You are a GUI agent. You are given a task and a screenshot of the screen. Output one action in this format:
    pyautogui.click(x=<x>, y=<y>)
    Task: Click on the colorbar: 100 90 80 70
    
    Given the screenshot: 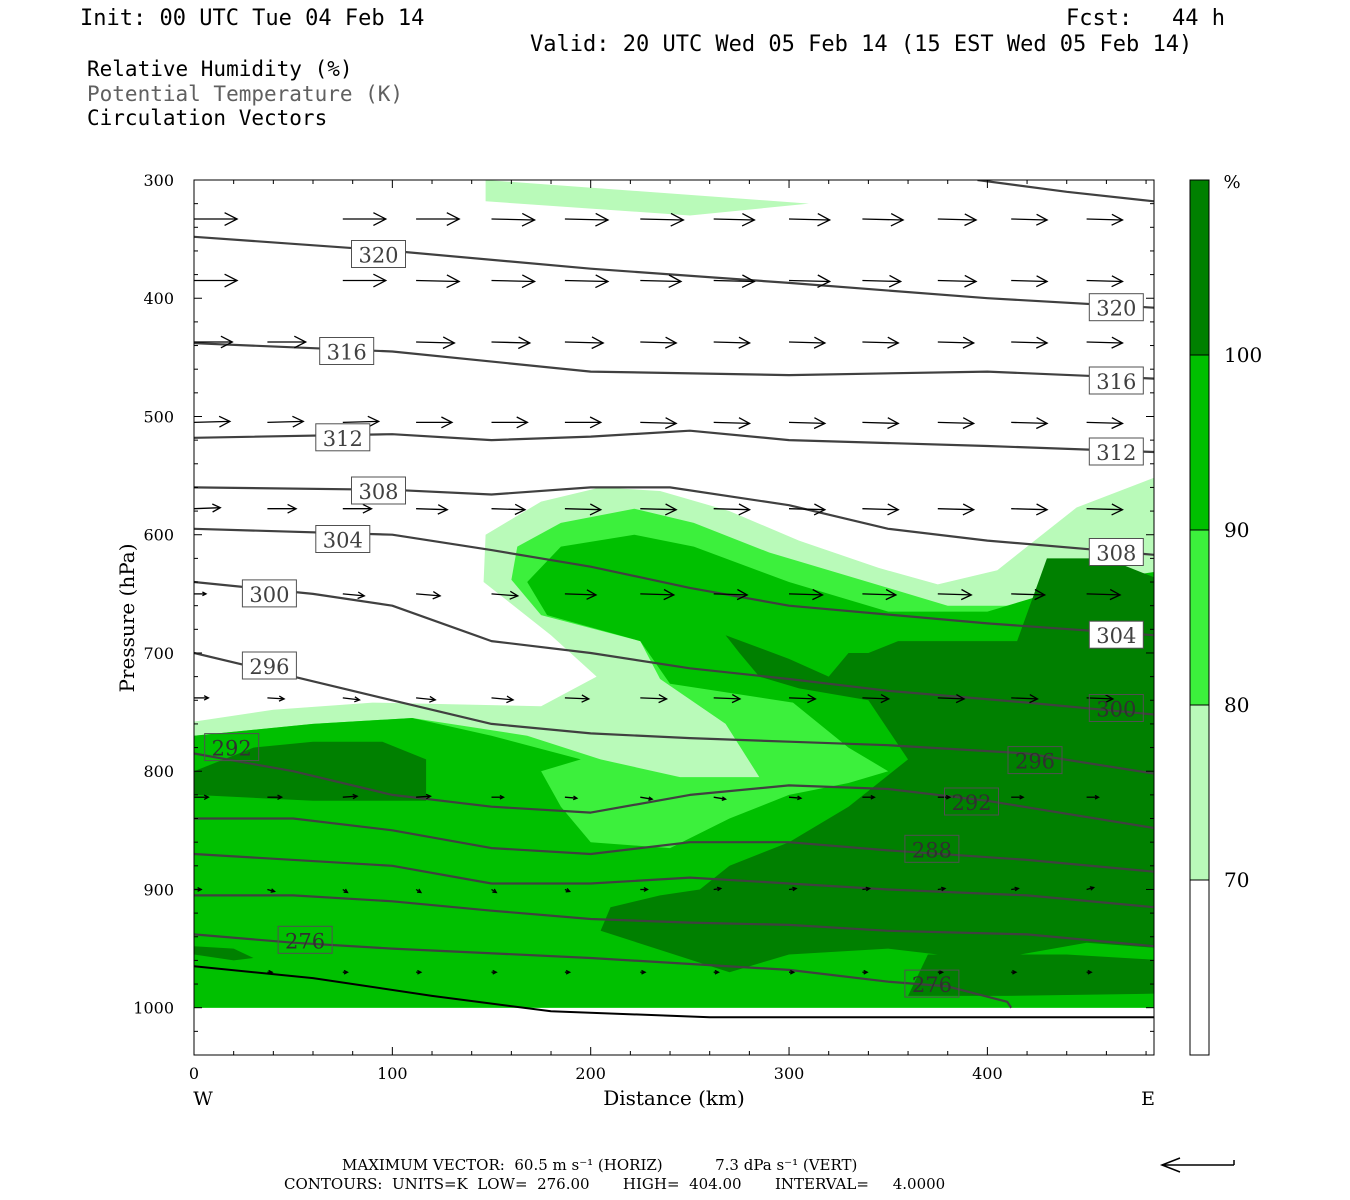 What is the action you would take?
    pyautogui.click(x=1225, y=617)
    